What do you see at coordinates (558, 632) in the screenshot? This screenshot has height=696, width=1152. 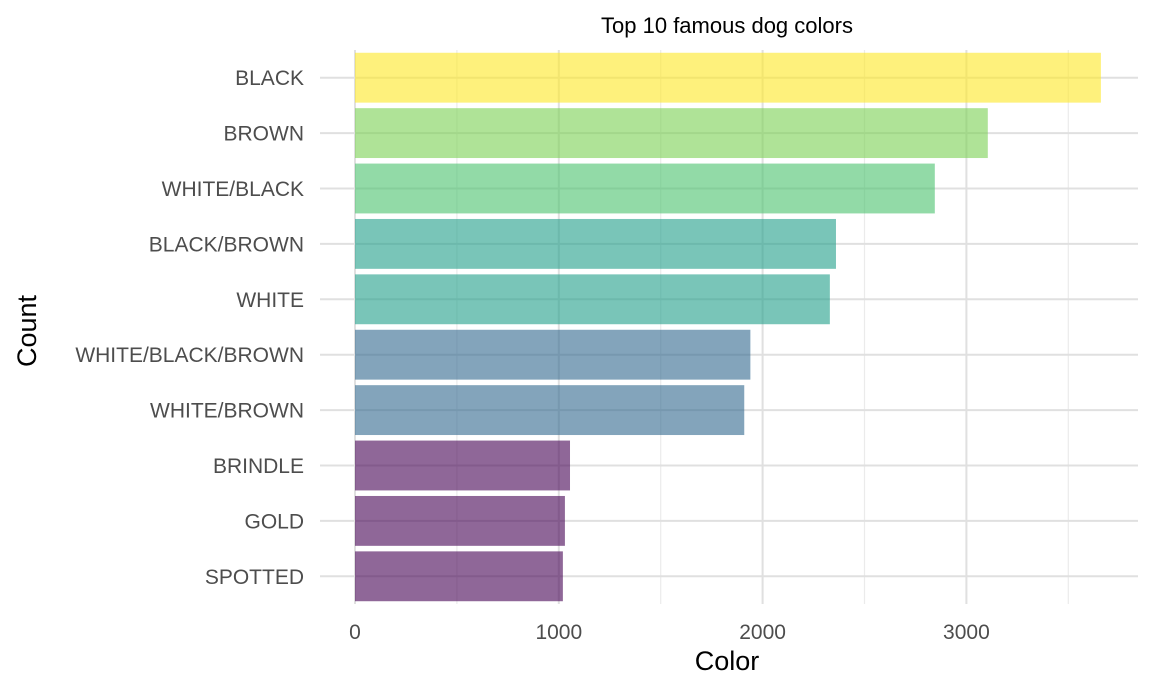 I see `x-tick-label: 1000` at bounding box center [558, 632].